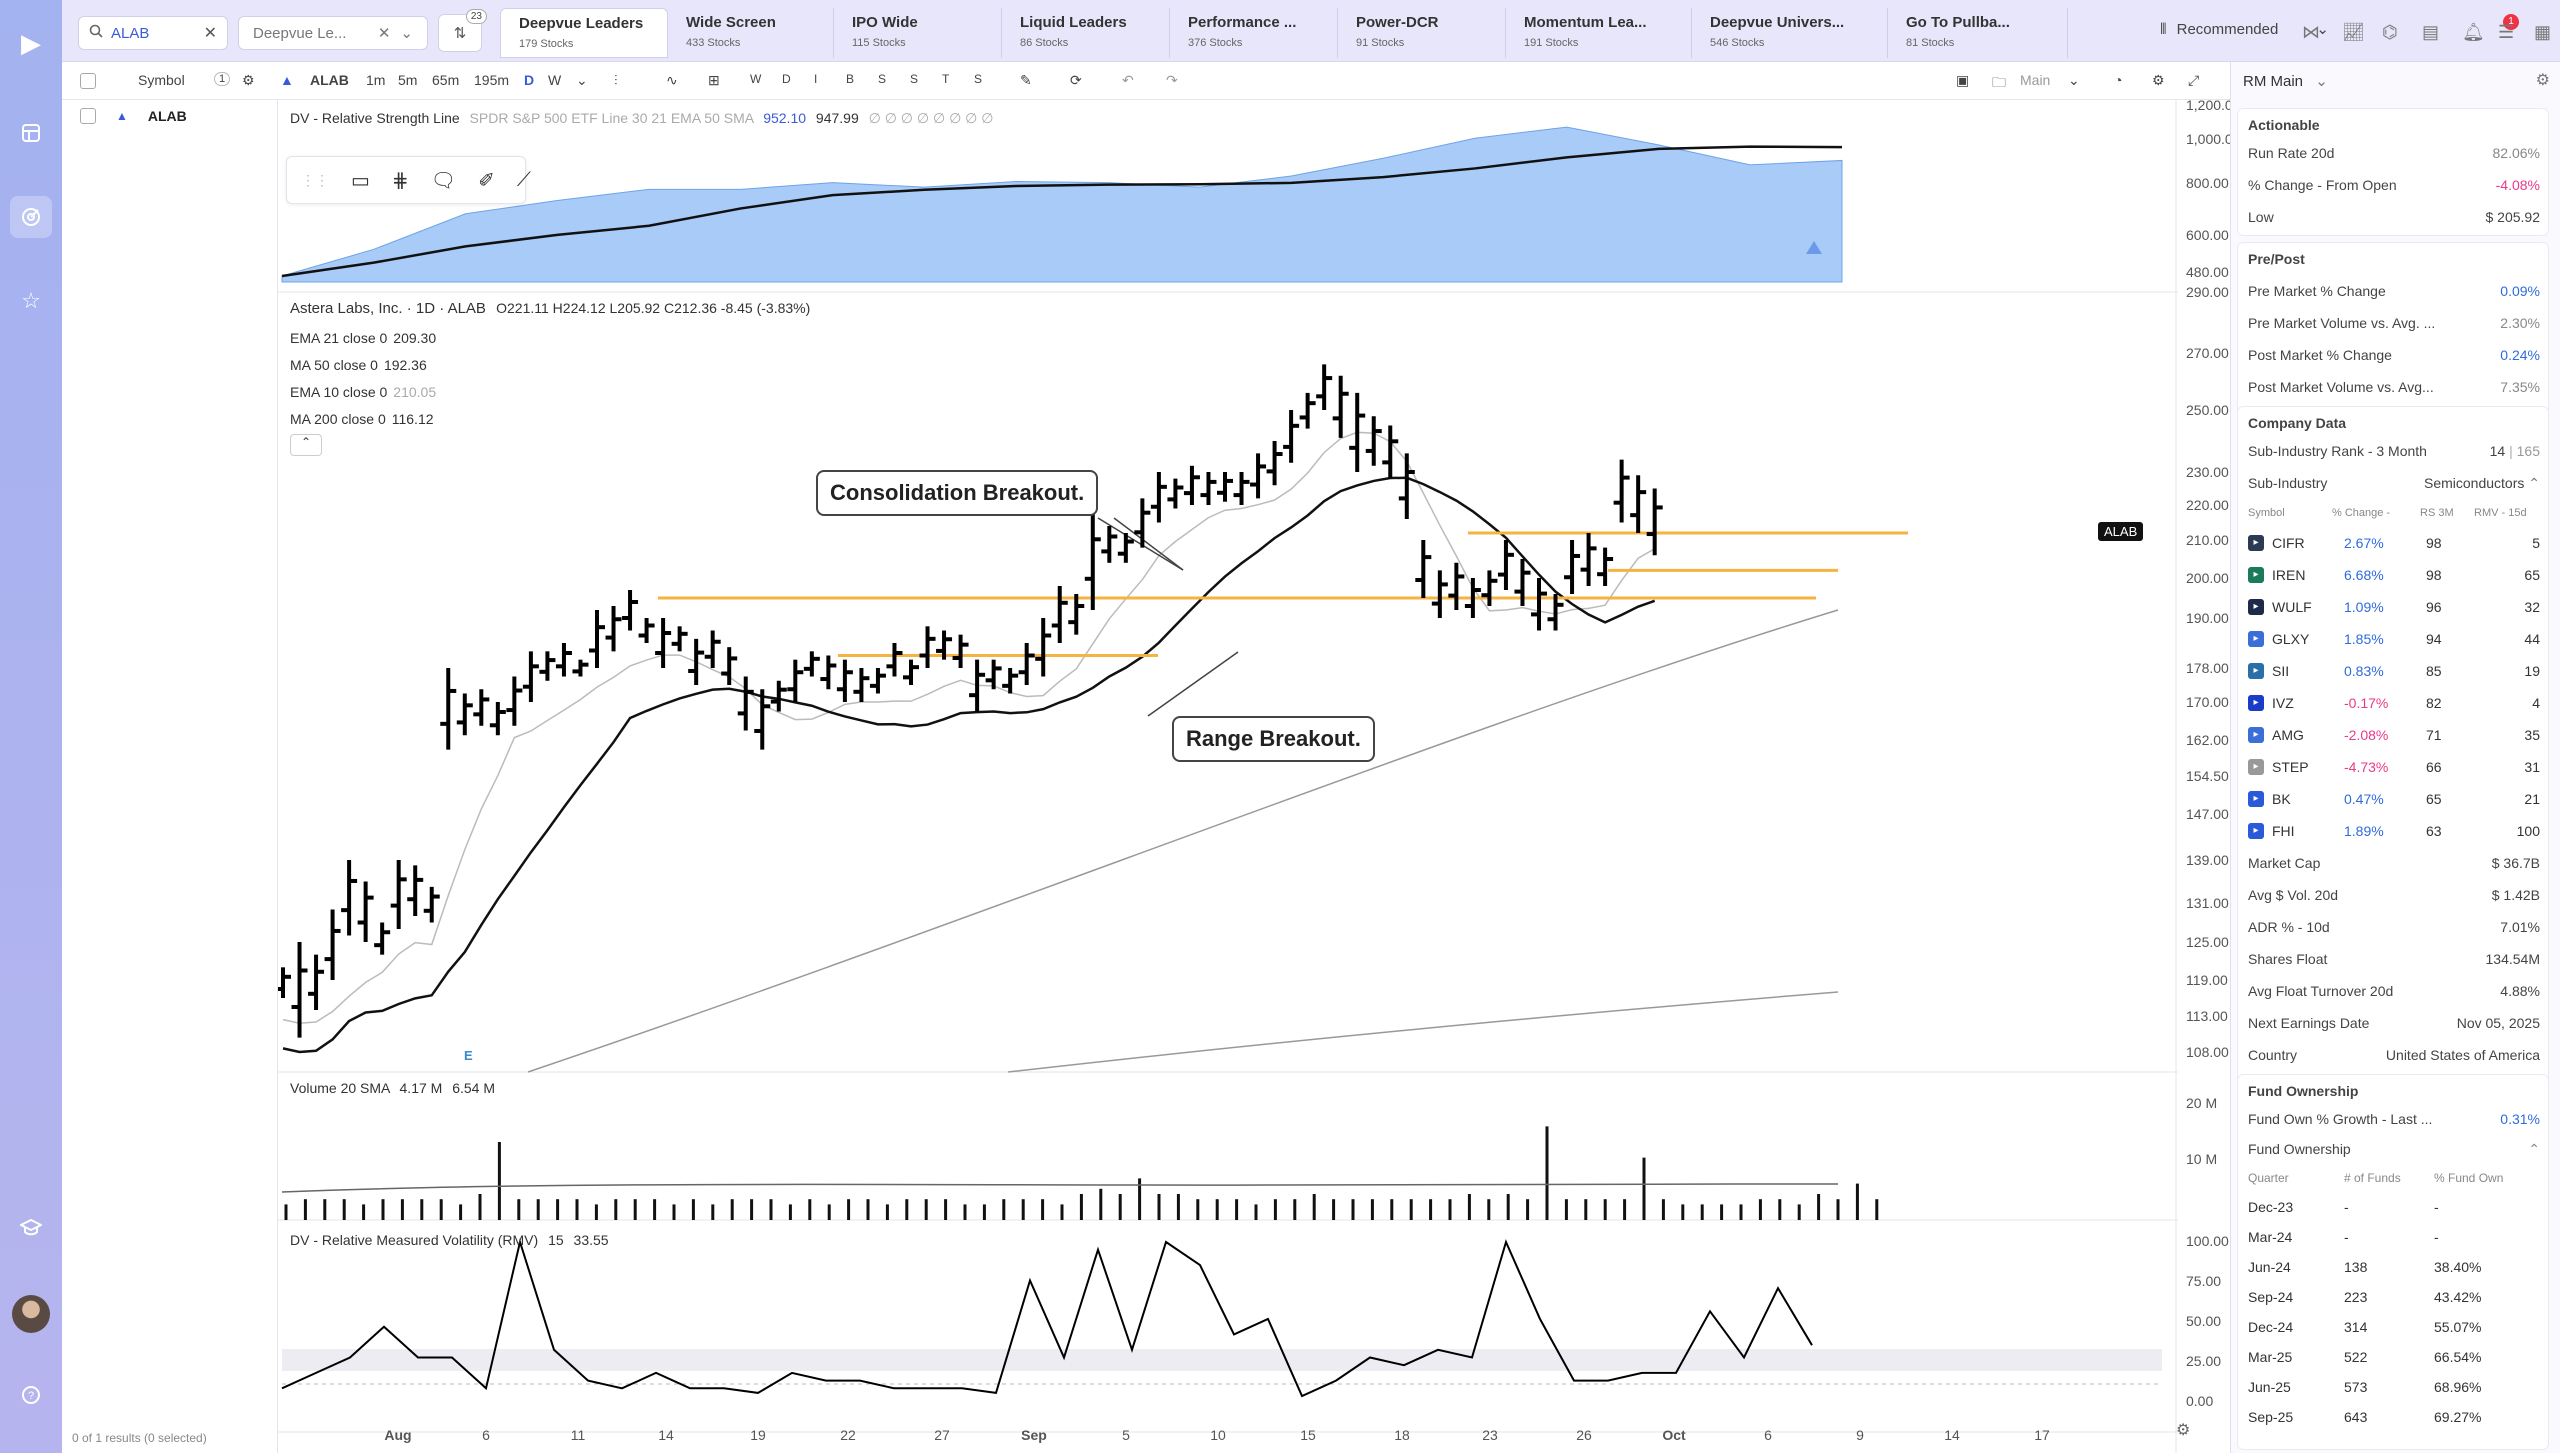  I want to click on tab-watchlist: Wide Screen 433 Stocks, so click(751, 33).